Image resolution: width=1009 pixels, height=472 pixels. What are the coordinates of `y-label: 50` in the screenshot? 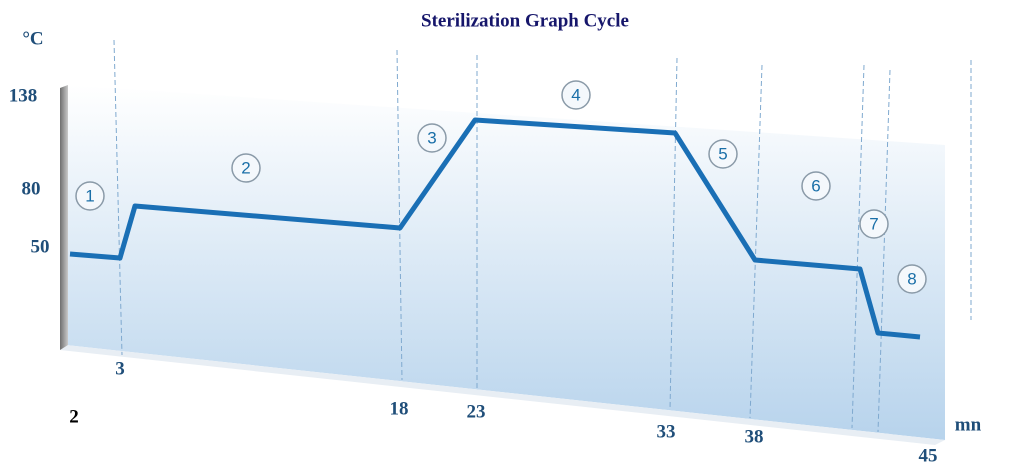 It's located at (40, 246).